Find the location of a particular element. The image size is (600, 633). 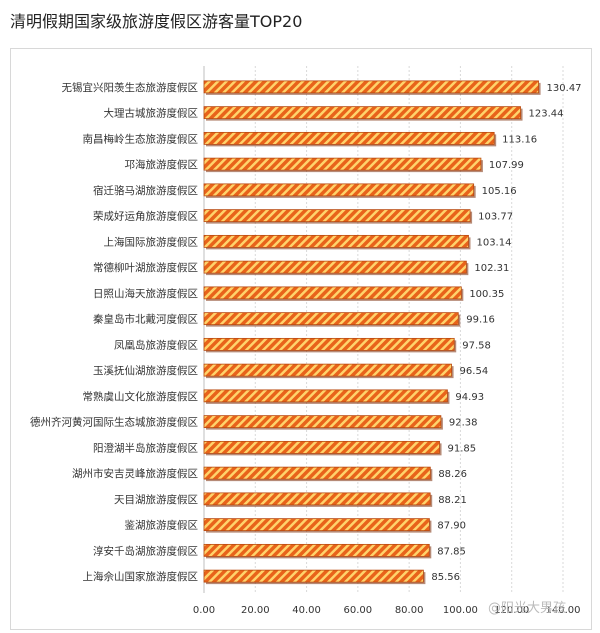

data-label: 105.16 is located at coordinates (499, 191).